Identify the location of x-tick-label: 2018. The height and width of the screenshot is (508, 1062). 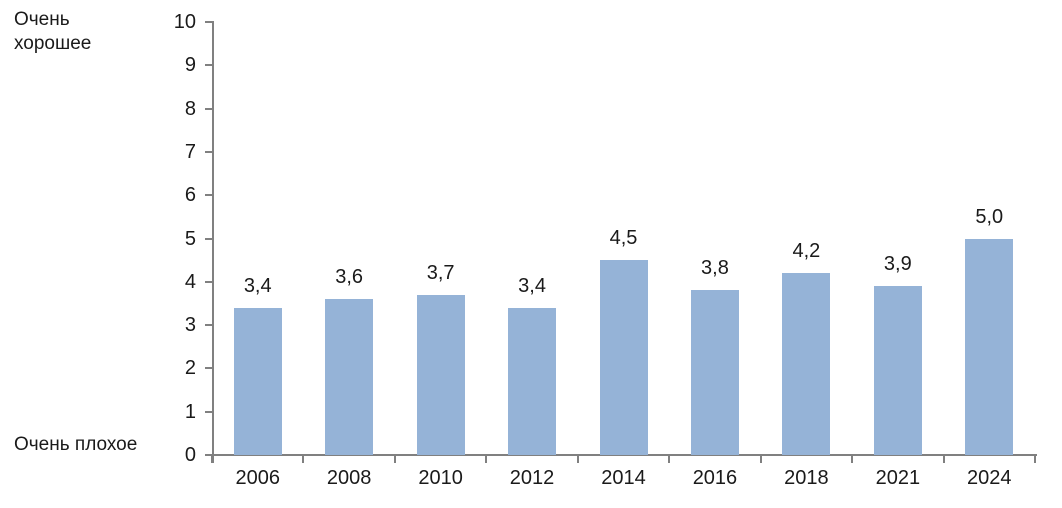
(806, 478).